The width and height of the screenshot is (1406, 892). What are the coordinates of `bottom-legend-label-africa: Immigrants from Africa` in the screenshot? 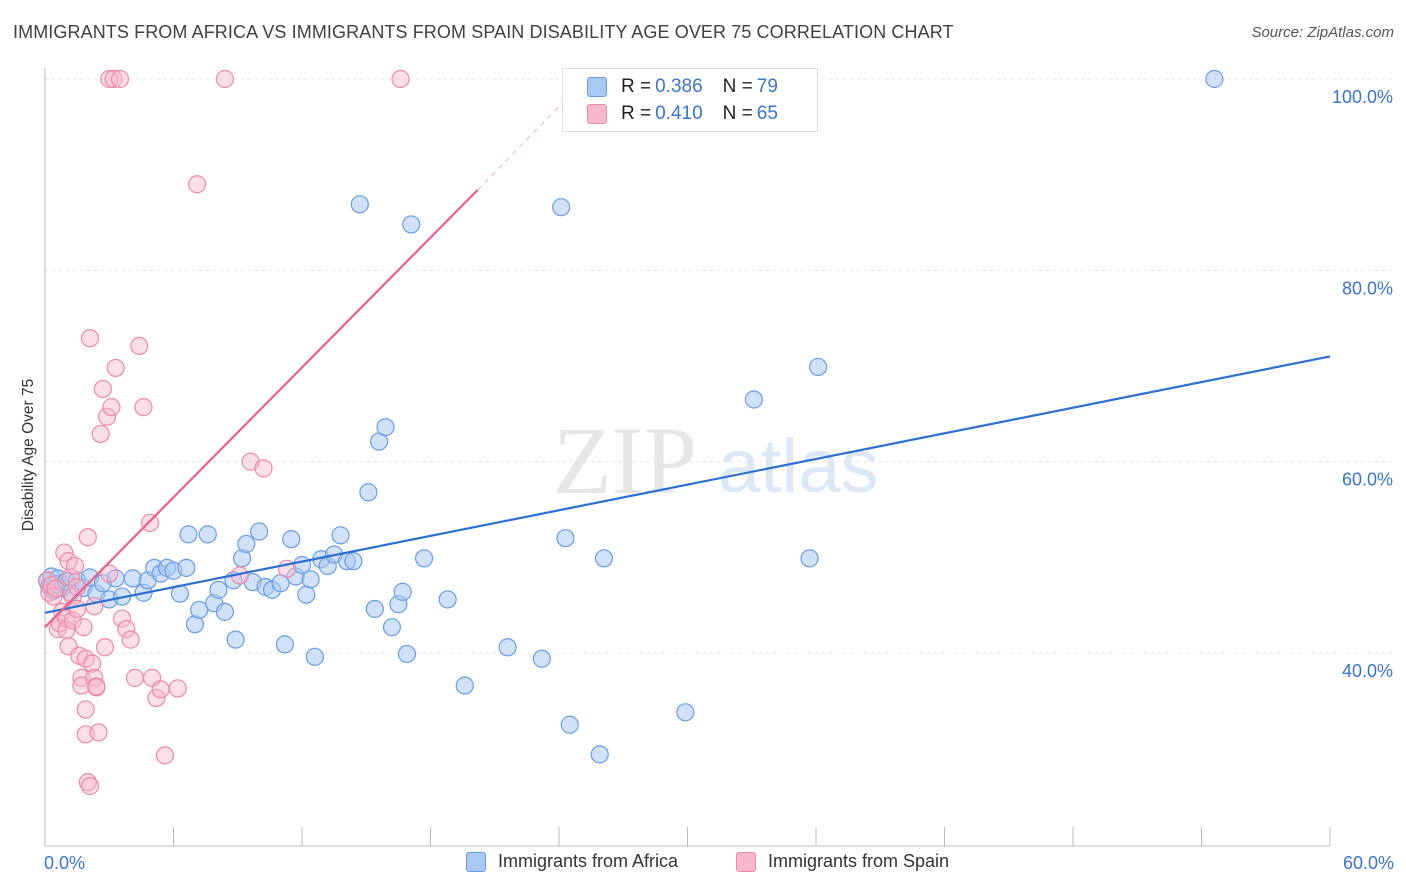 It's located at (588, 861).